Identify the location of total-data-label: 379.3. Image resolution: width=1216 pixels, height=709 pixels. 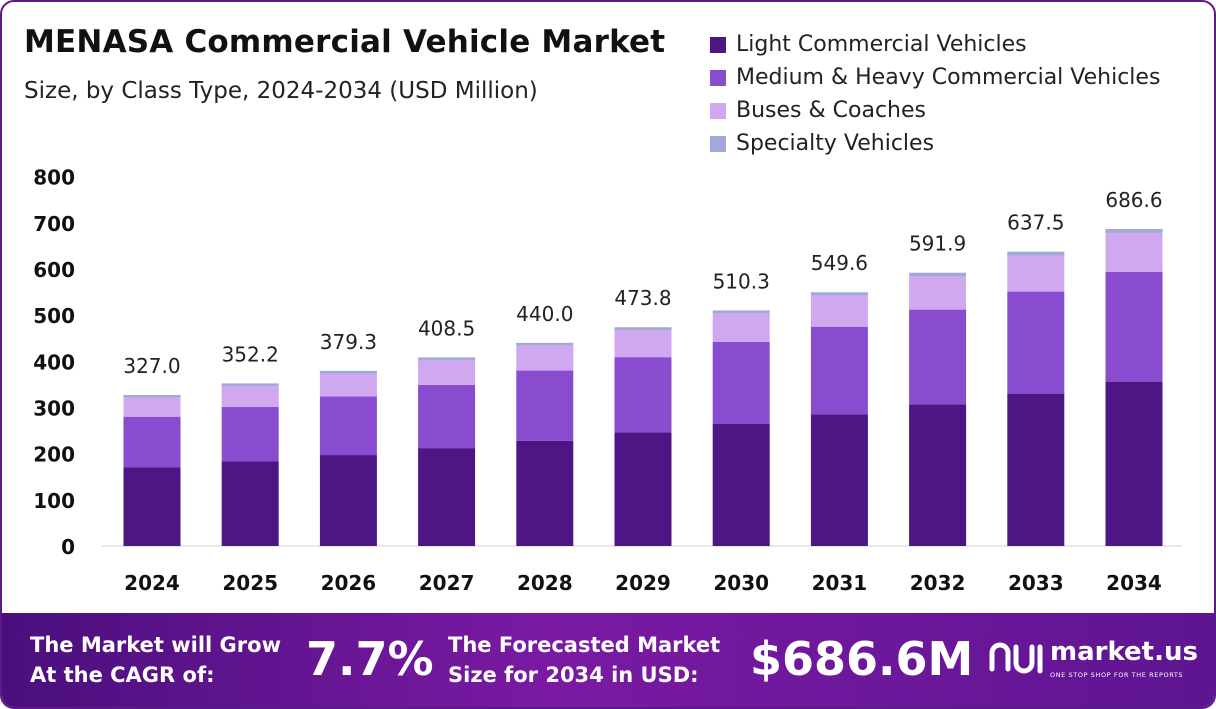
(348, 342).